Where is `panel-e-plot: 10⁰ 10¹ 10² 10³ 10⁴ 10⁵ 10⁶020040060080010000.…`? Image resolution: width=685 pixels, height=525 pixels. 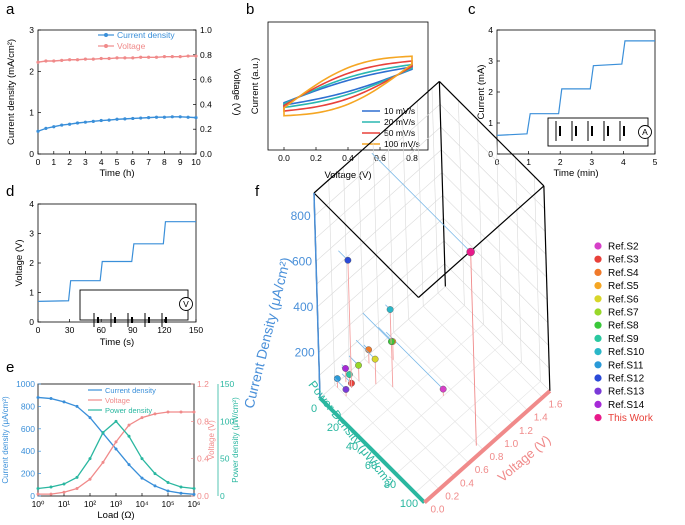
panel-e-plot: 10⁰ 10¹ 10² 10³ 10⁴ 10⁵ 10⁶020040060080010000.… is located at coordinates (125, 444).